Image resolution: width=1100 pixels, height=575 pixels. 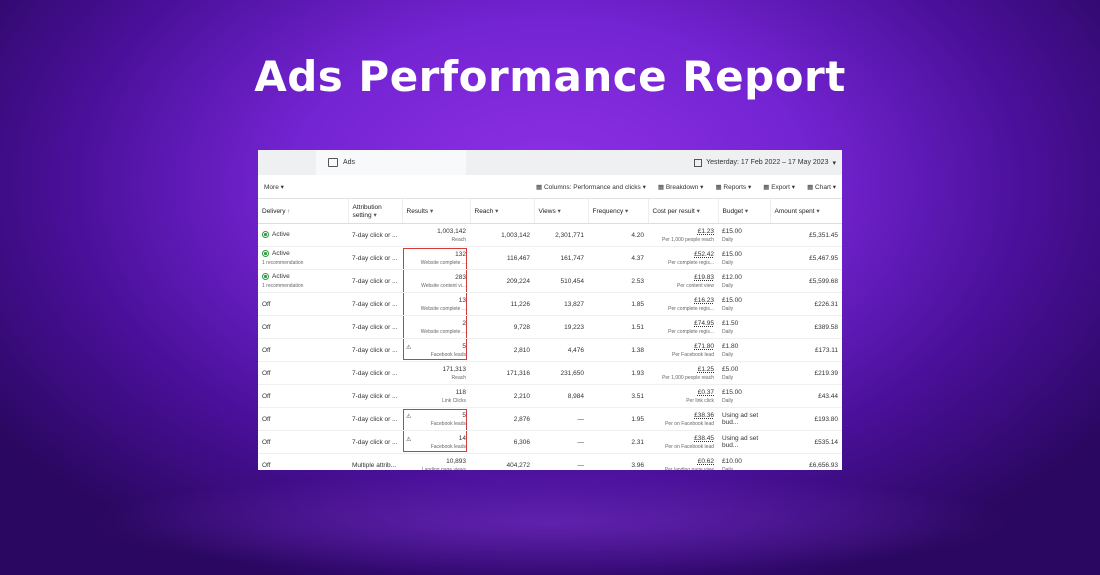 I want to click on cost-value: £52.42, so click(x=704, y=254).